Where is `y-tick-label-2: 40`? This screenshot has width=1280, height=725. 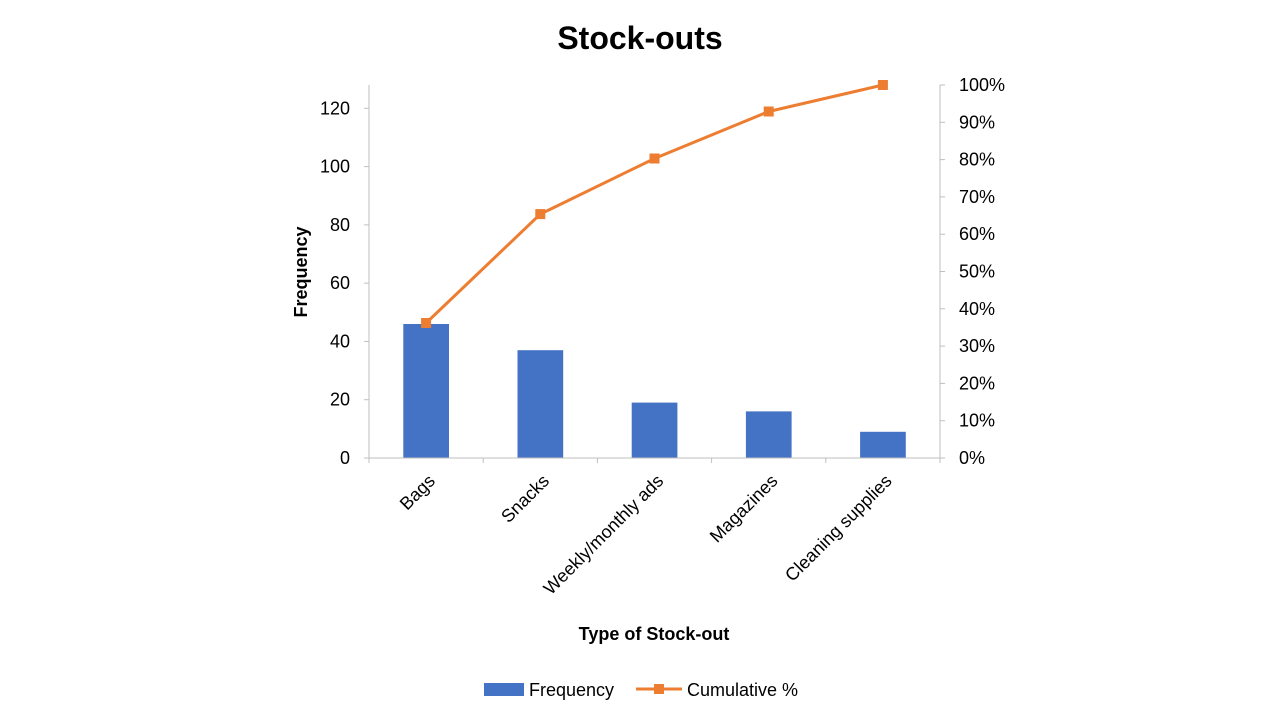 y-tick-label-2: 40 is located at coordinates (340, 341).